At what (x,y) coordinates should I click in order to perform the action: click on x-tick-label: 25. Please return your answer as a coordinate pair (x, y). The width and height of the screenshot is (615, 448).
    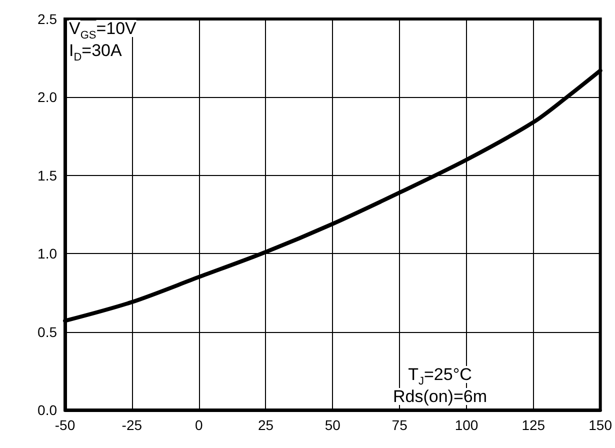
    Looking at the image, I should click on (266, 425).